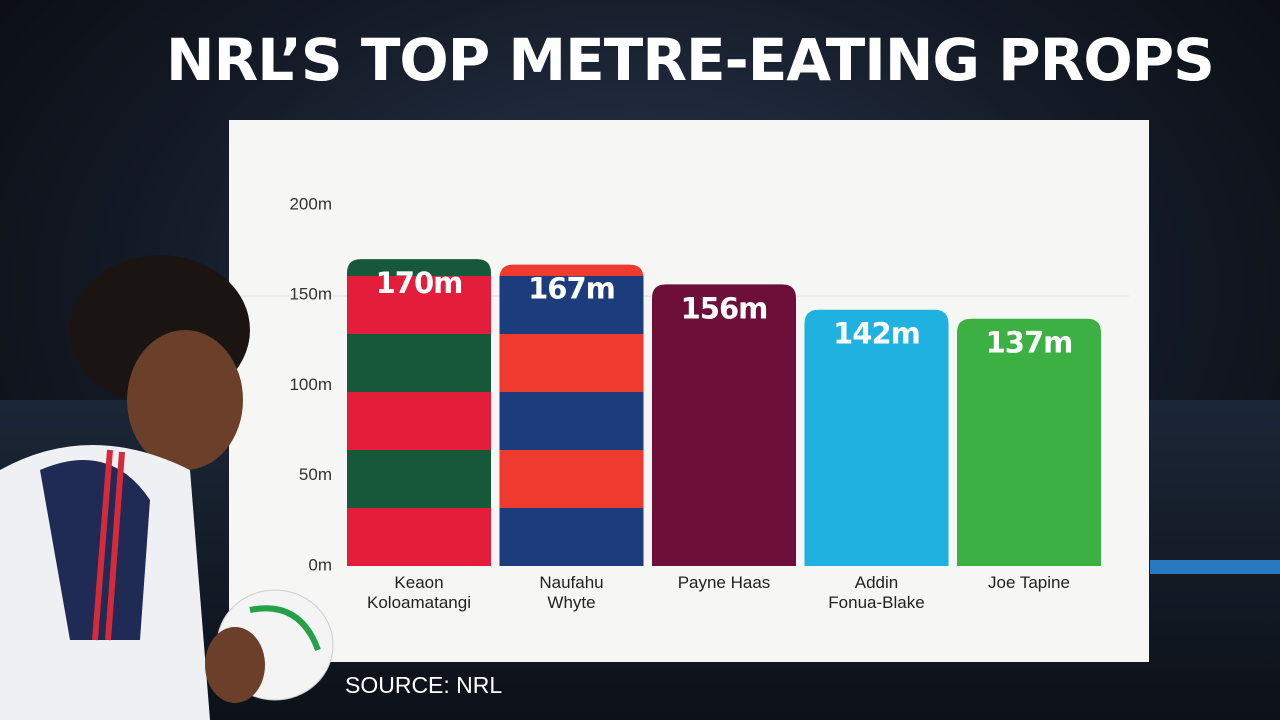  I want to click on value-label: 137m, so click(1029, 343).